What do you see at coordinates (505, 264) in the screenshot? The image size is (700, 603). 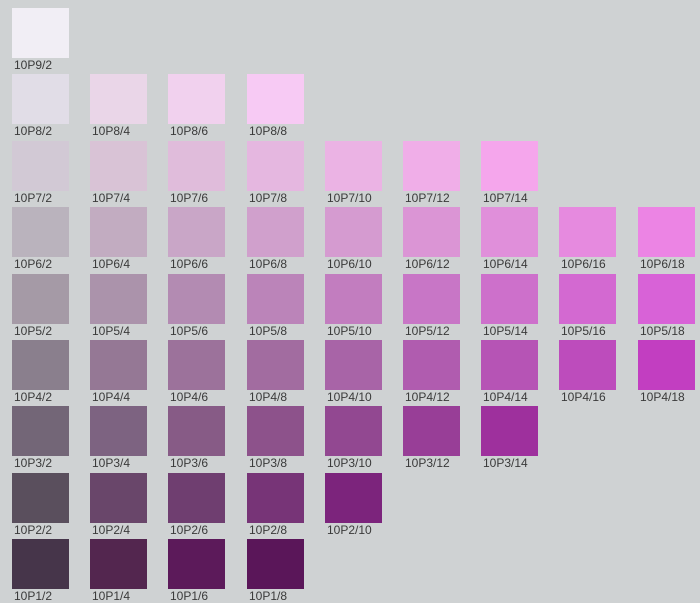 I see `swatch-label: 10P6/14` at bounding box center [505, 264].